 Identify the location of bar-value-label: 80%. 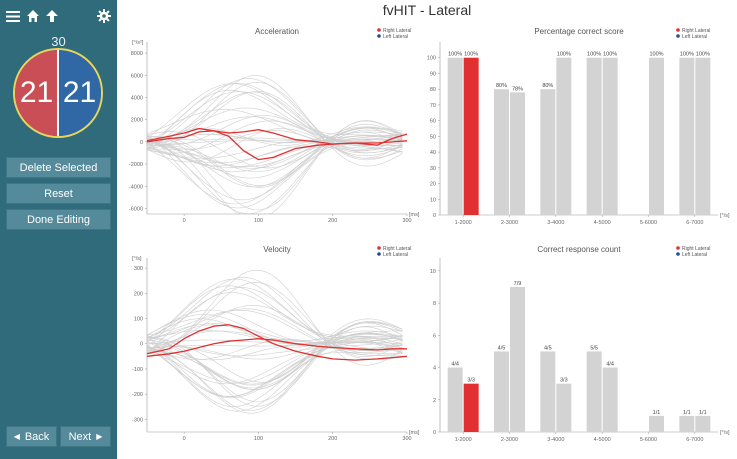
(501, 86).